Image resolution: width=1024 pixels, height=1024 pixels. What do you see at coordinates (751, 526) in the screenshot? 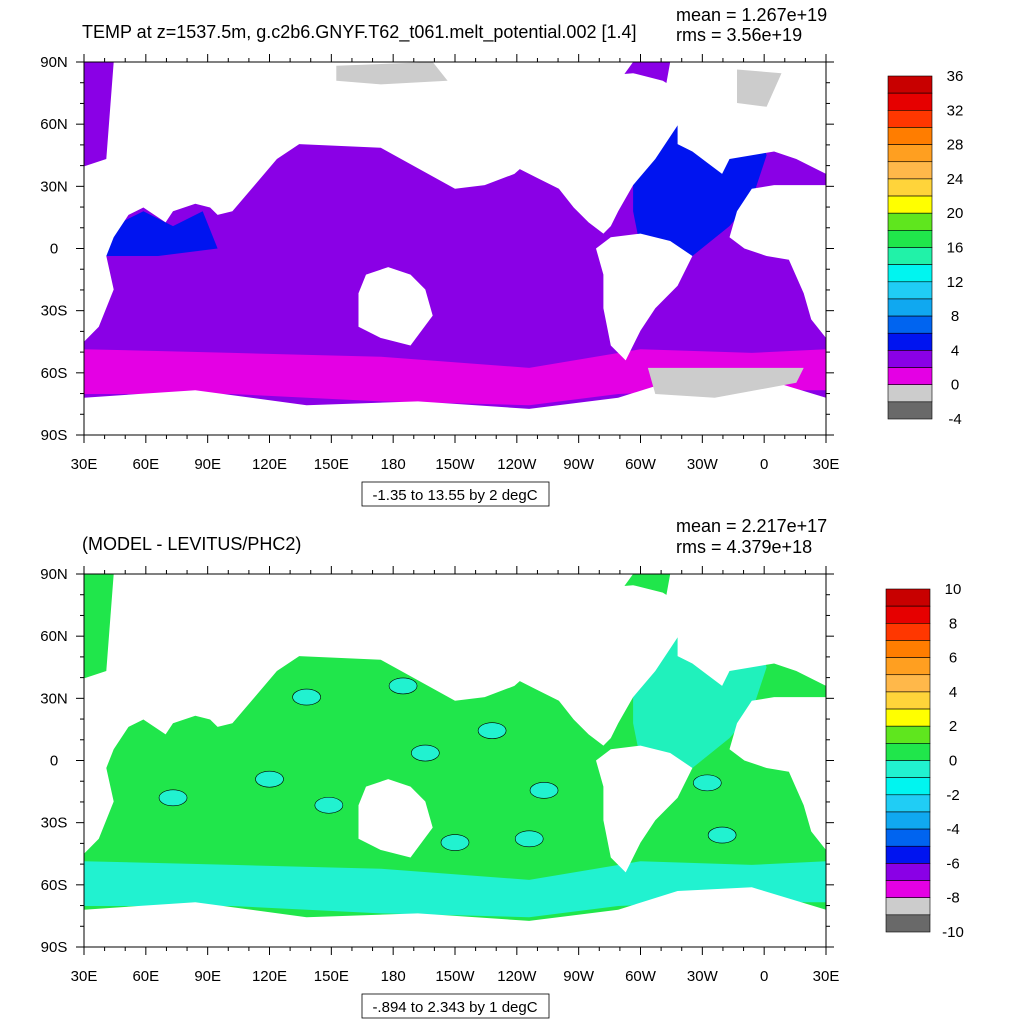
I see `mean-label: mean = 2.217e+17` at bounding box center [751, 526].